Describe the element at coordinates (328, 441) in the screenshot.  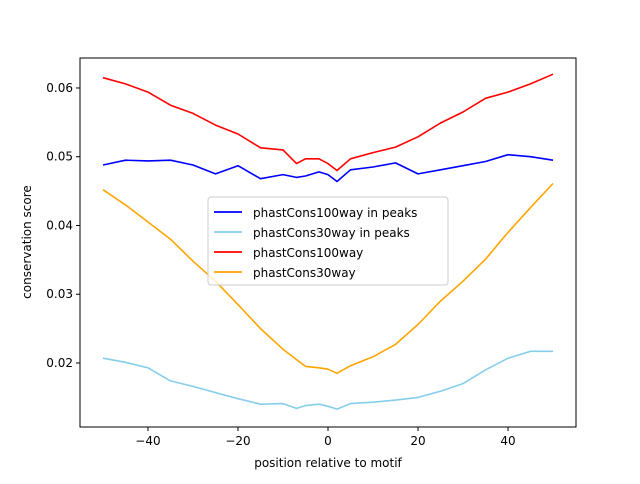
I see `x-tick-label: 0` at that location.